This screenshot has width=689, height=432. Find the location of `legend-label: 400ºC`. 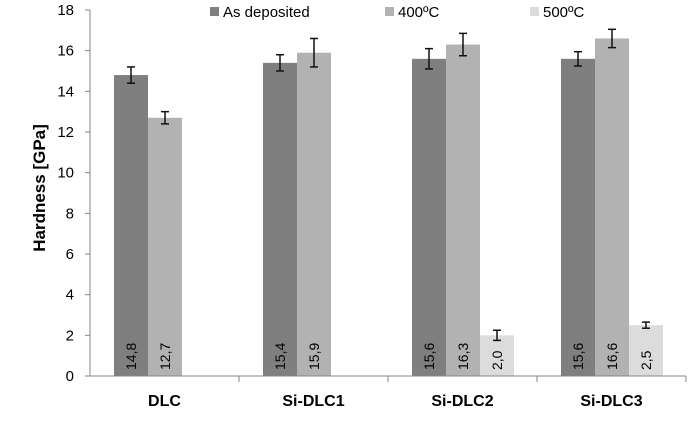

legend-label: 400ºC is located at coordinates (419, 12).